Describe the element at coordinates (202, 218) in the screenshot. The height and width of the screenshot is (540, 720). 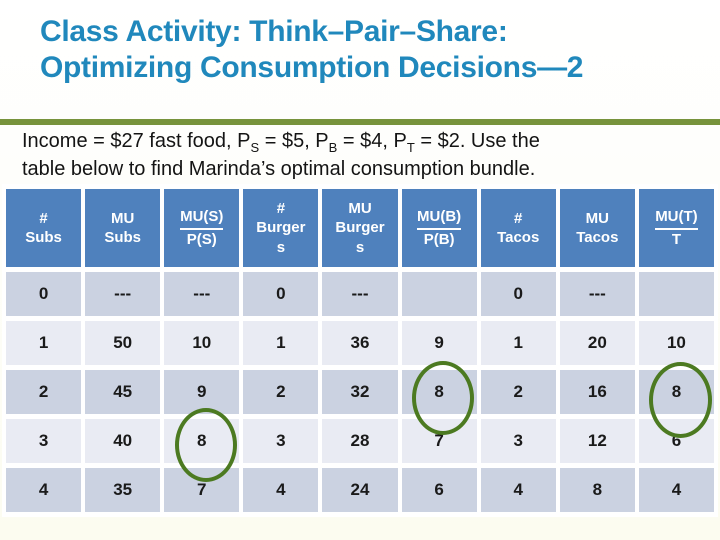
I see `fraction-numerator: MU(S)` at that location.